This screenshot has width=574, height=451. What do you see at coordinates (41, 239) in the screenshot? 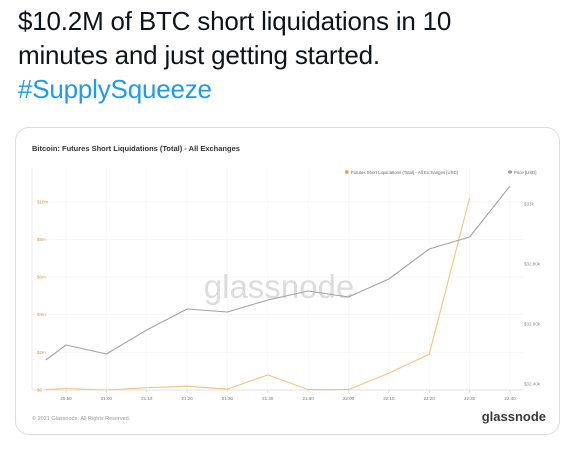
I see `y-left-tick-label: $8m` at bounding box center [41, 239].